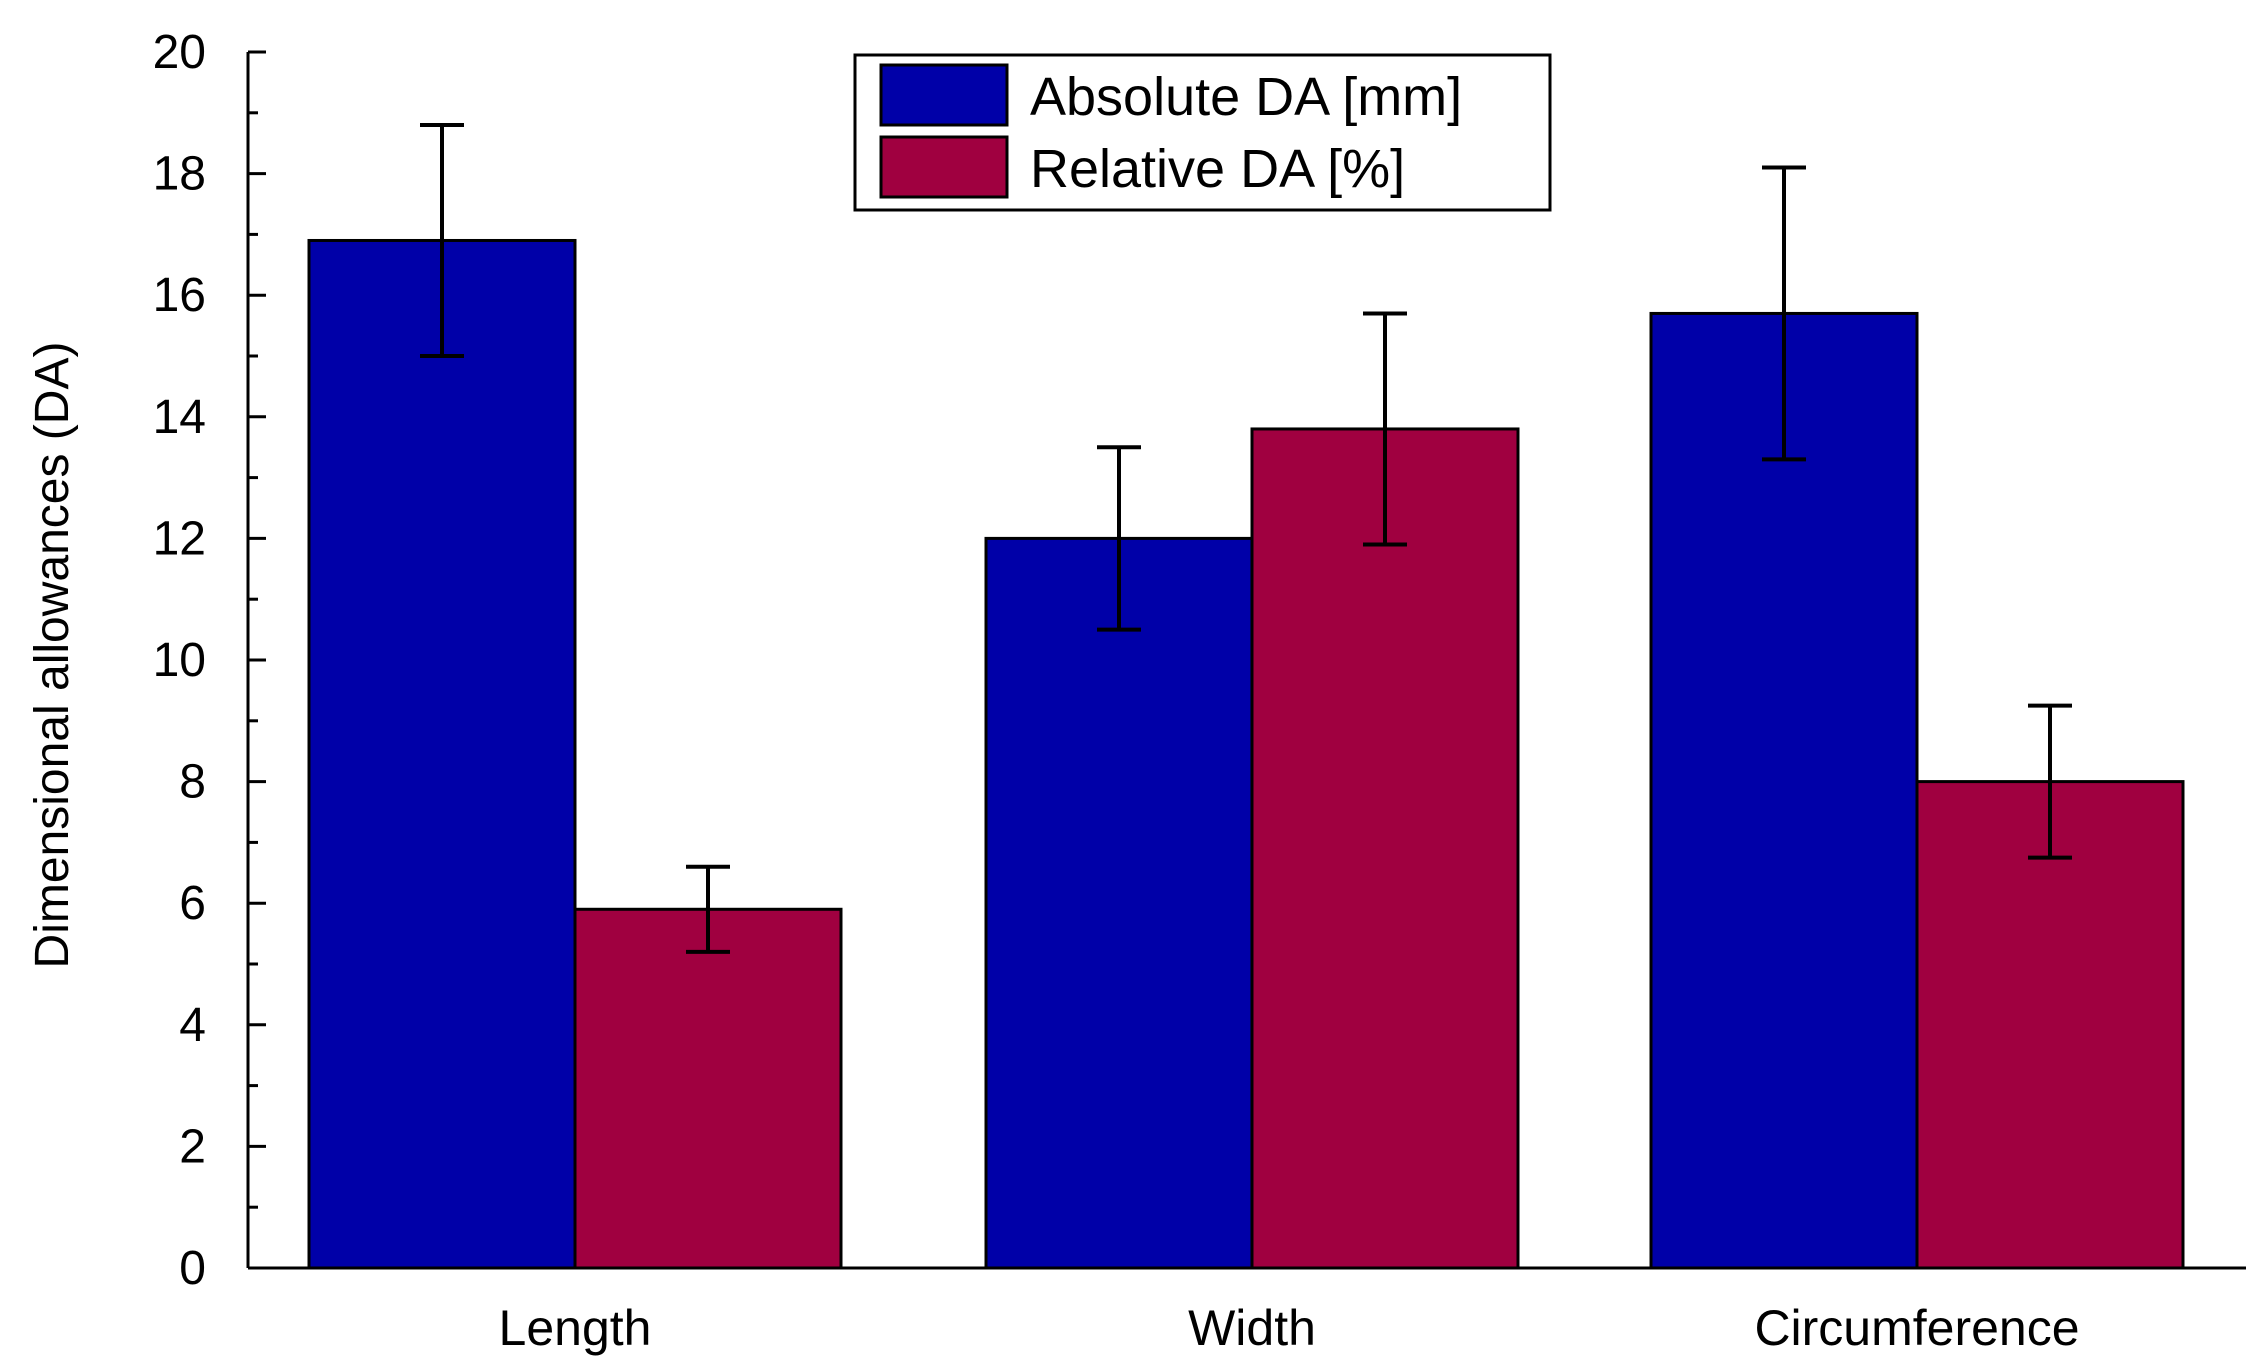 This screenshot has height=1364, width=2252. I want to click on legend-label-series-2: Relative DA [%], so click(1217, 169).